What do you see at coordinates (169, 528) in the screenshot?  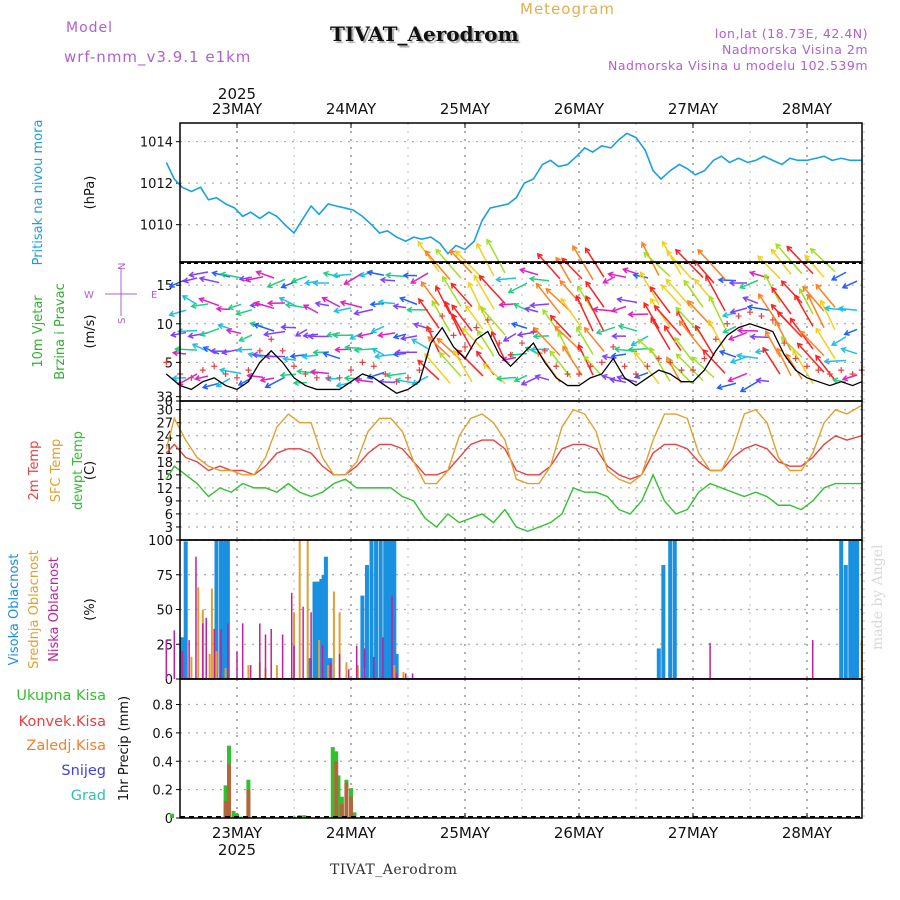 I see `temperature-y-tick-label: 3` at bounding box center [169, 528].